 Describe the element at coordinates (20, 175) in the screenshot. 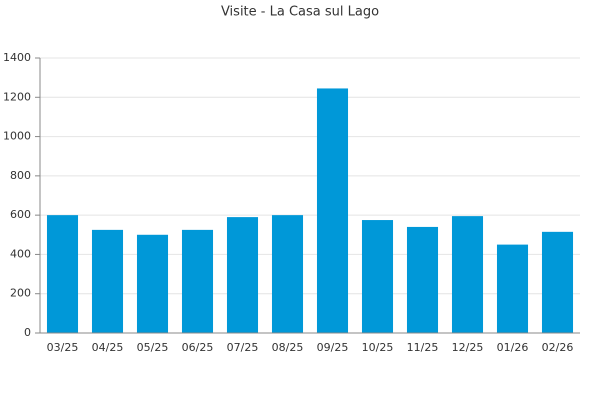

I see `y-tick-label: 800` at that location.